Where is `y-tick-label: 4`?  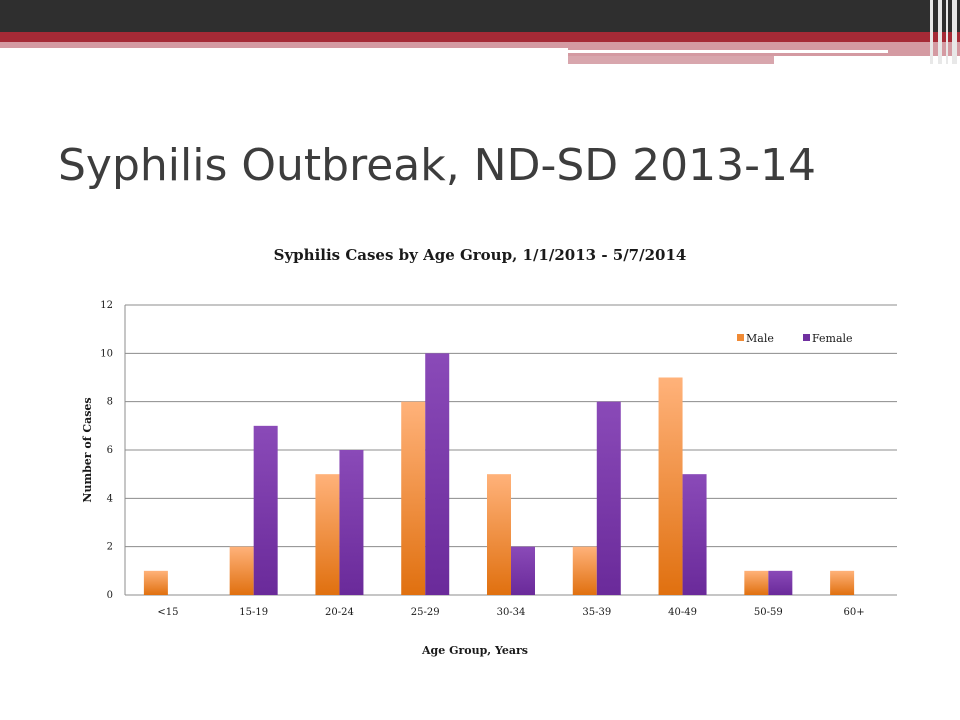
y-tick-label: 4 is located at coordinates (110, 498).